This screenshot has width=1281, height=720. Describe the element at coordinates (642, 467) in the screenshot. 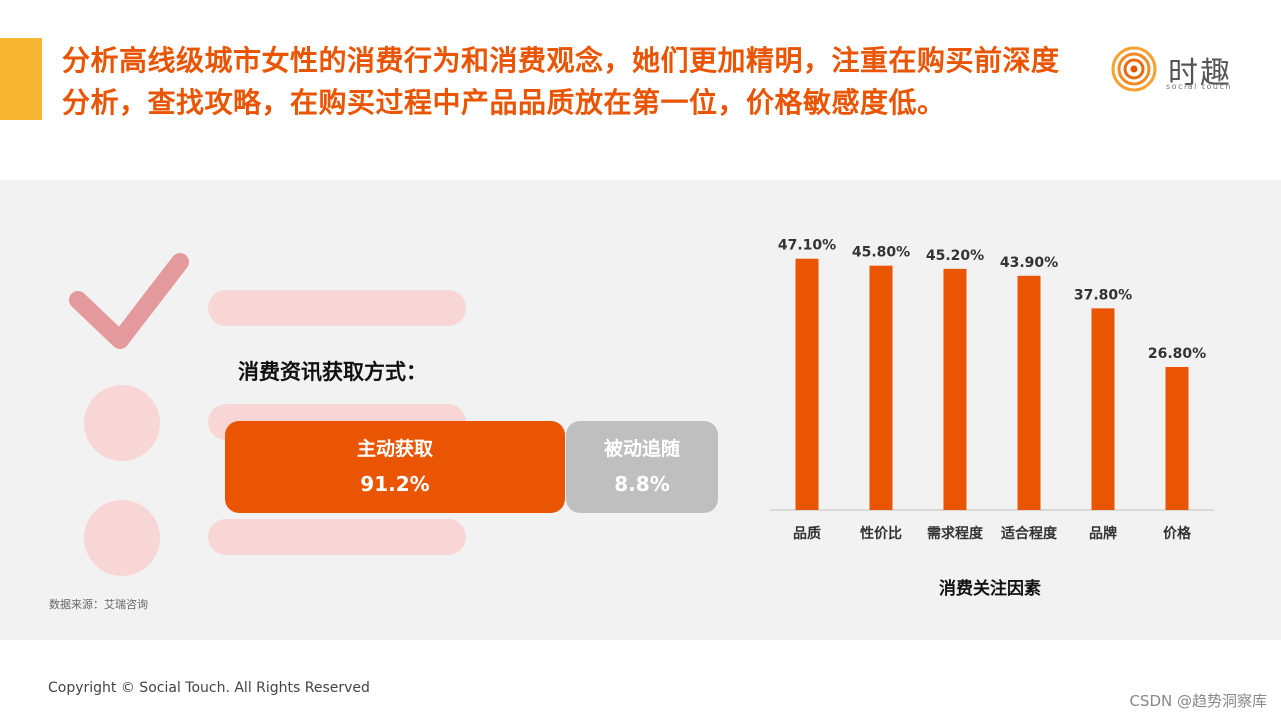

I see `passive-acquisition-segment: 被动追随 8.8%` at that location.